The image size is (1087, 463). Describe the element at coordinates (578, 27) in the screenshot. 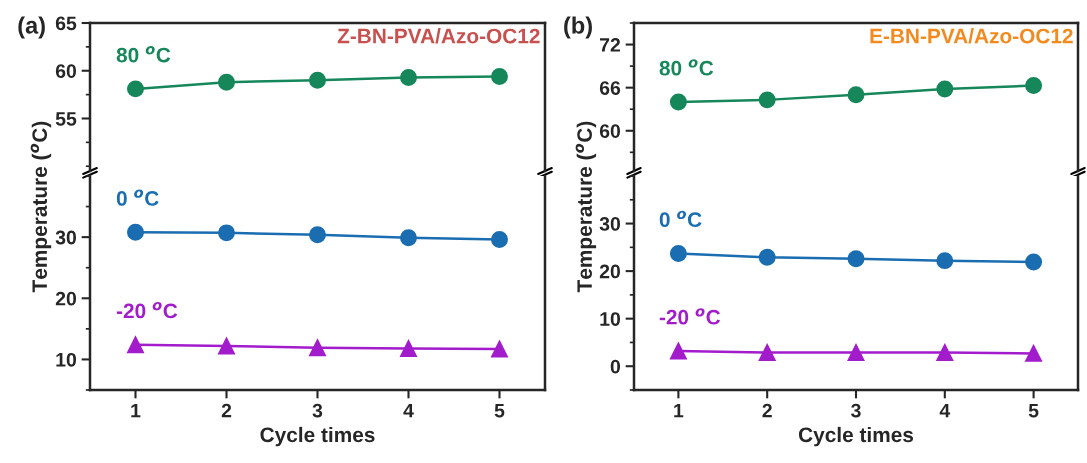

I see `text: (b)` at that location.